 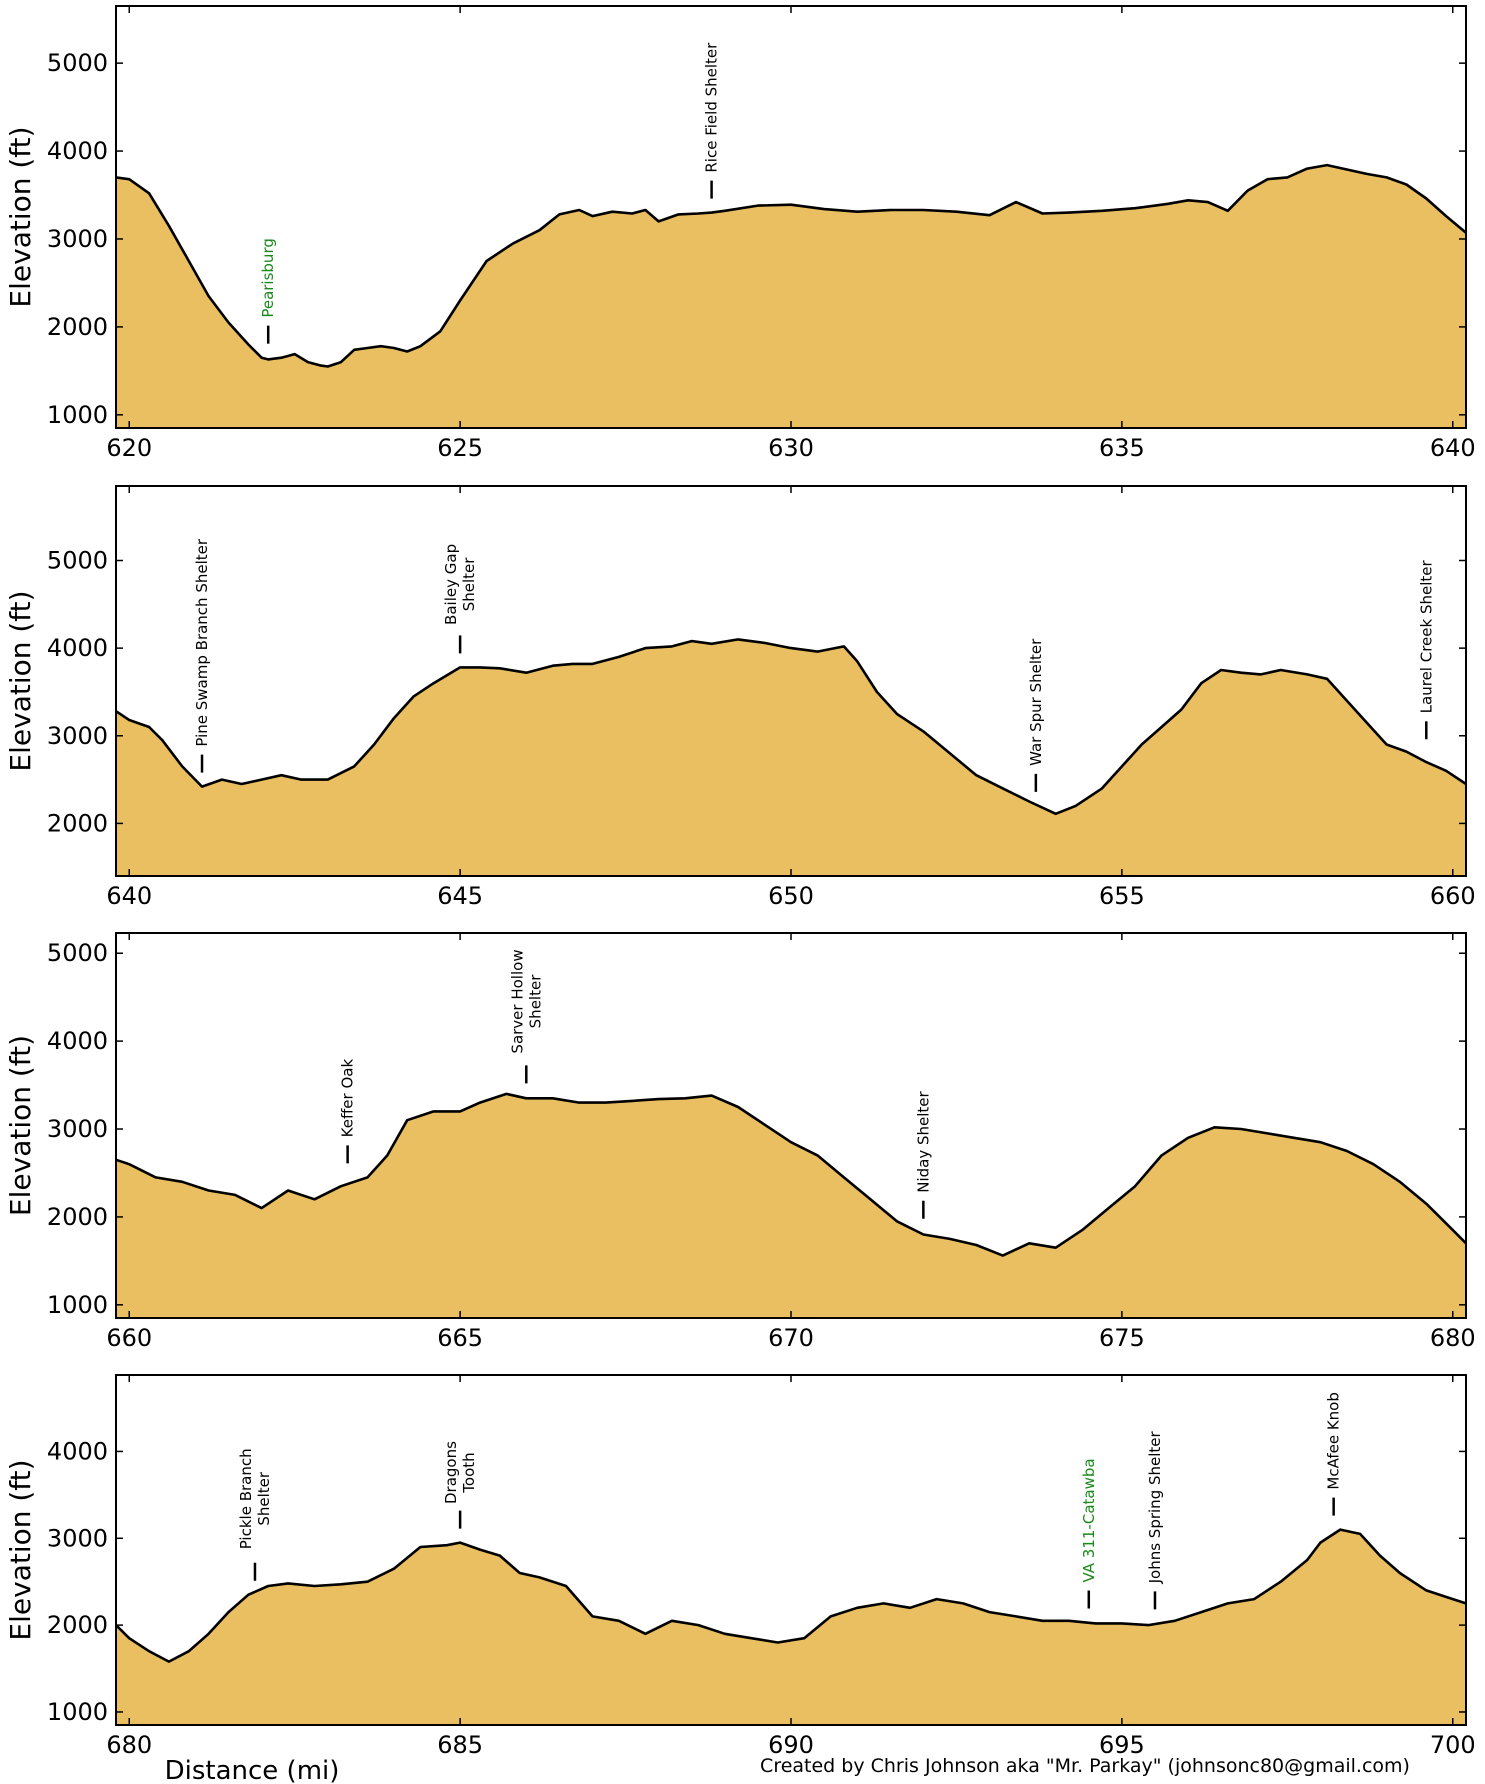 I want to click on landmark-label: Niday Shelter, so click(x=923, y=1141).